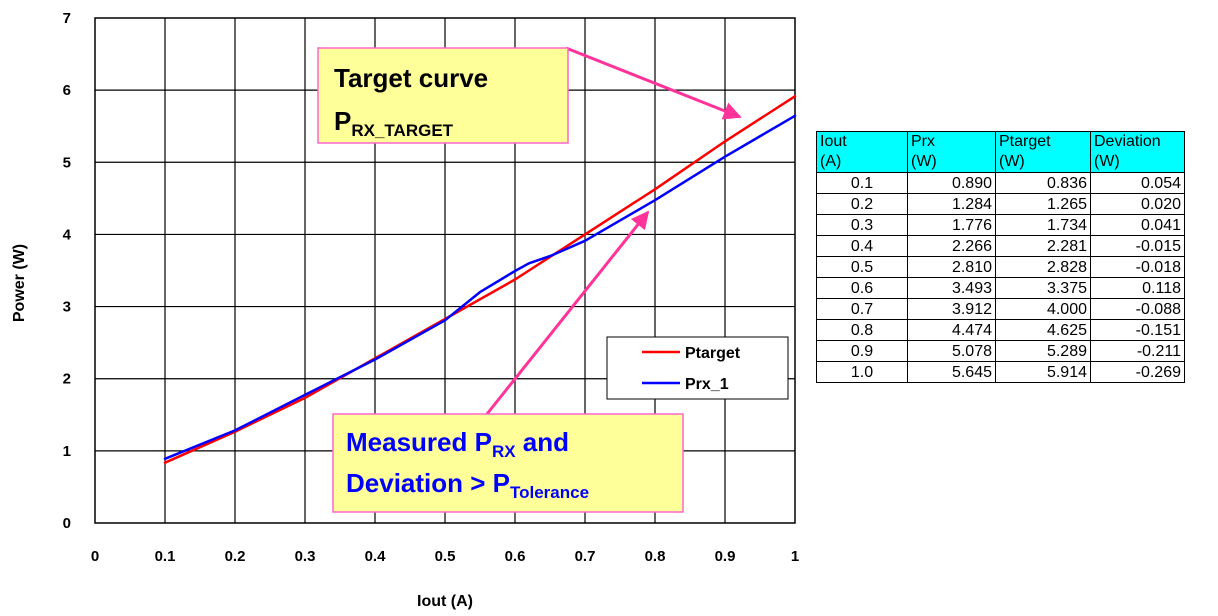 This screenshot has height=616, width=1218. I want to click on table-row: 0.7 3.912 4.000 -0.088, so click(1000, 309).